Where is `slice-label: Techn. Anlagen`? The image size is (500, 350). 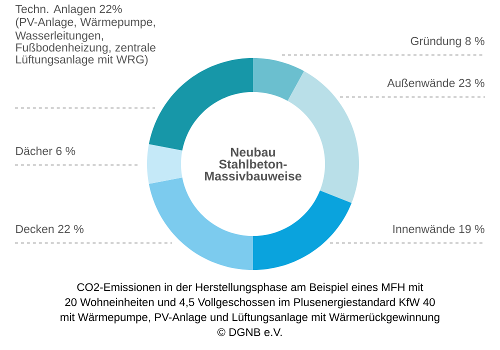 slice-label: Techn. Anlagen is located at coordinates (55, 10).